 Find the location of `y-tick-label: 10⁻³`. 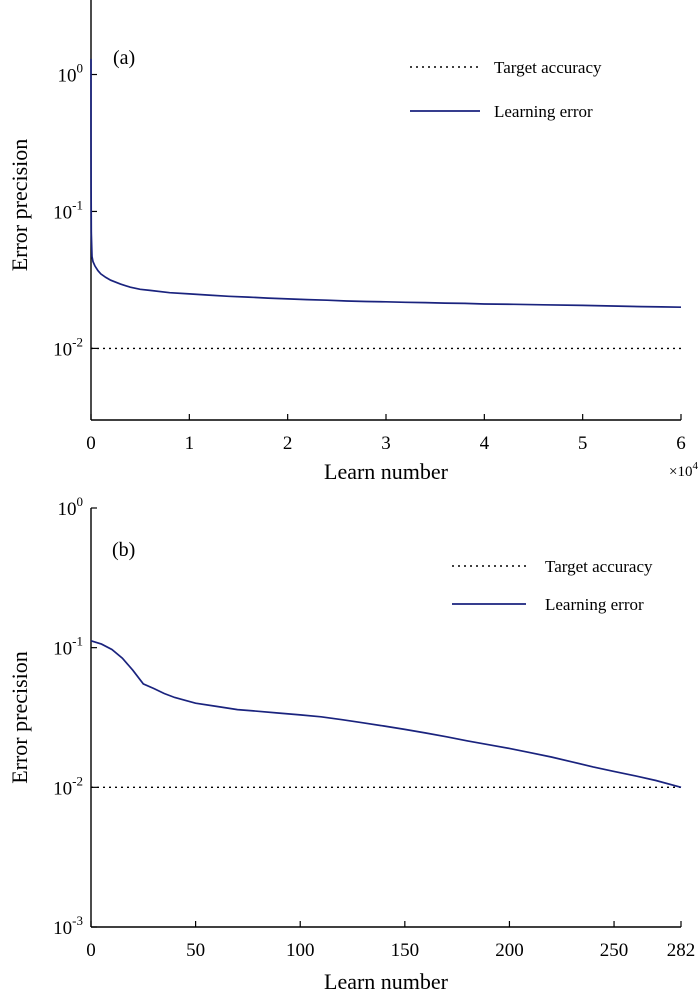

y-tick-label: 10⁻³ is located at coordinates (68, 926).